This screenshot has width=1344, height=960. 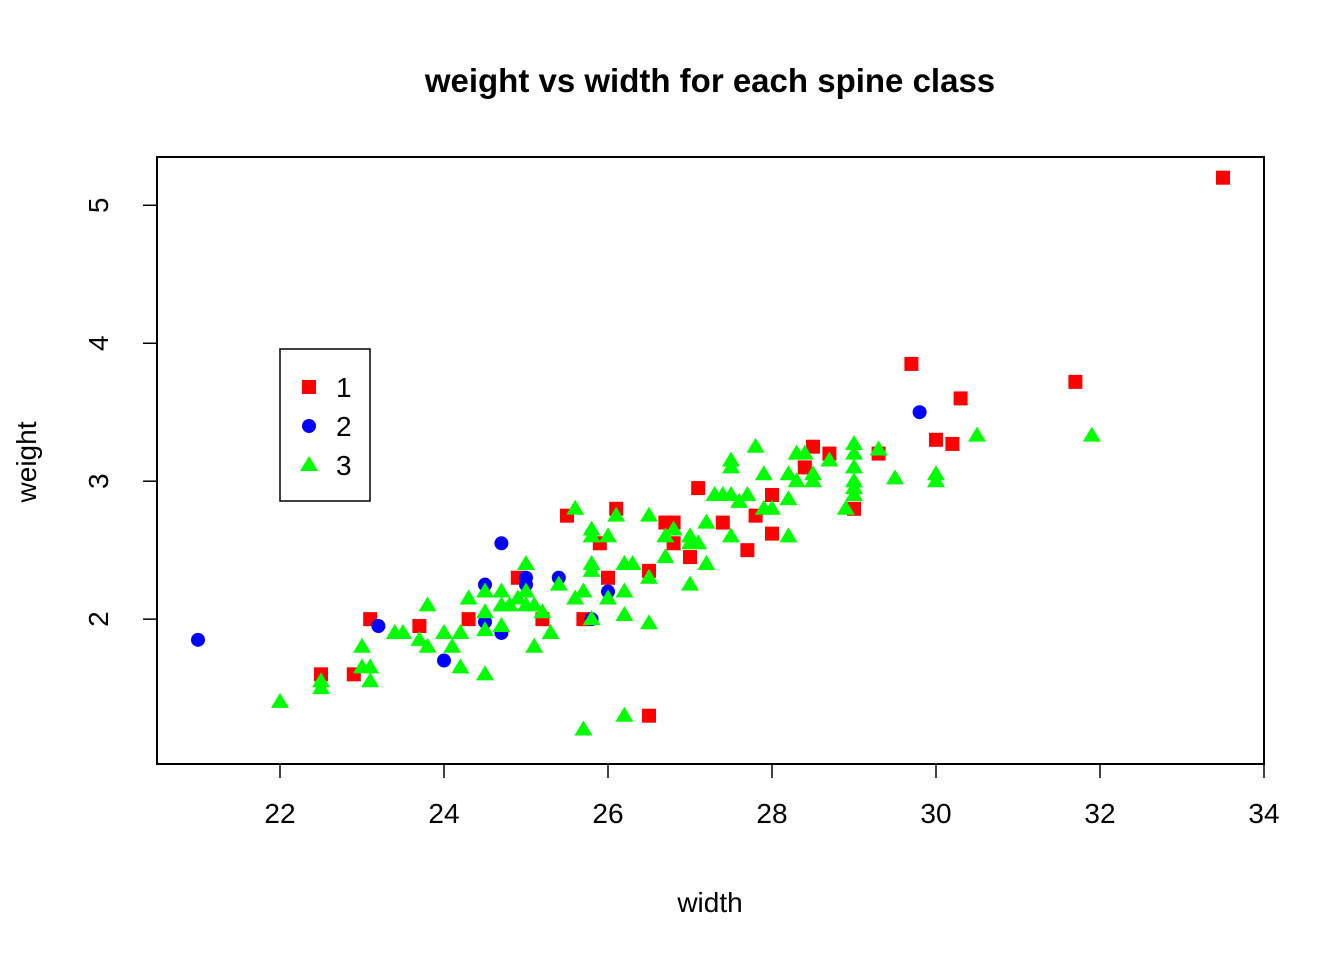 I want to click on x-axis: 22 24 26 28 30 32 34, so click(x=772, y=796).